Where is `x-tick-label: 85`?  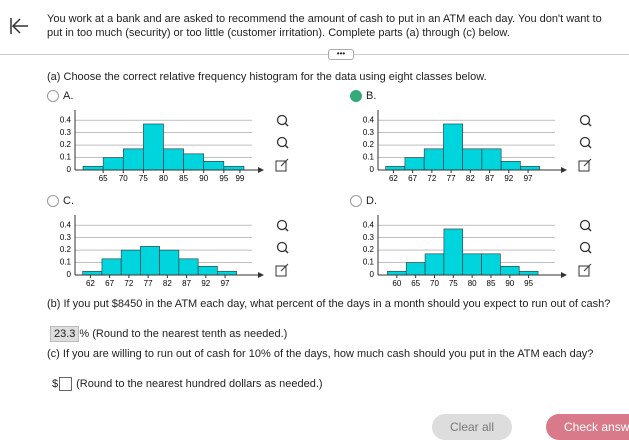
x-tick-label: 85 is located at coordinates (491, 283).